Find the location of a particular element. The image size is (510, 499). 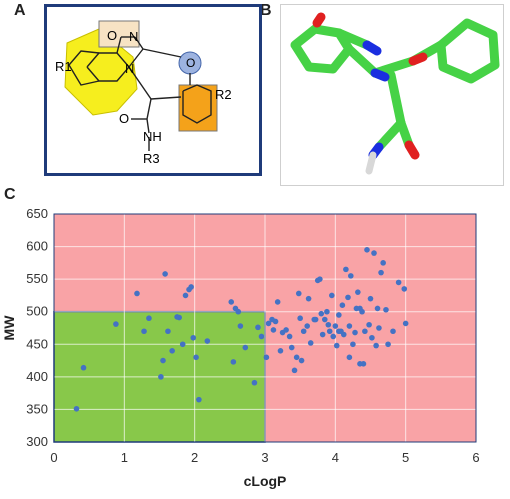

x-tick-label: 4 is located at coordinates (335, 457).